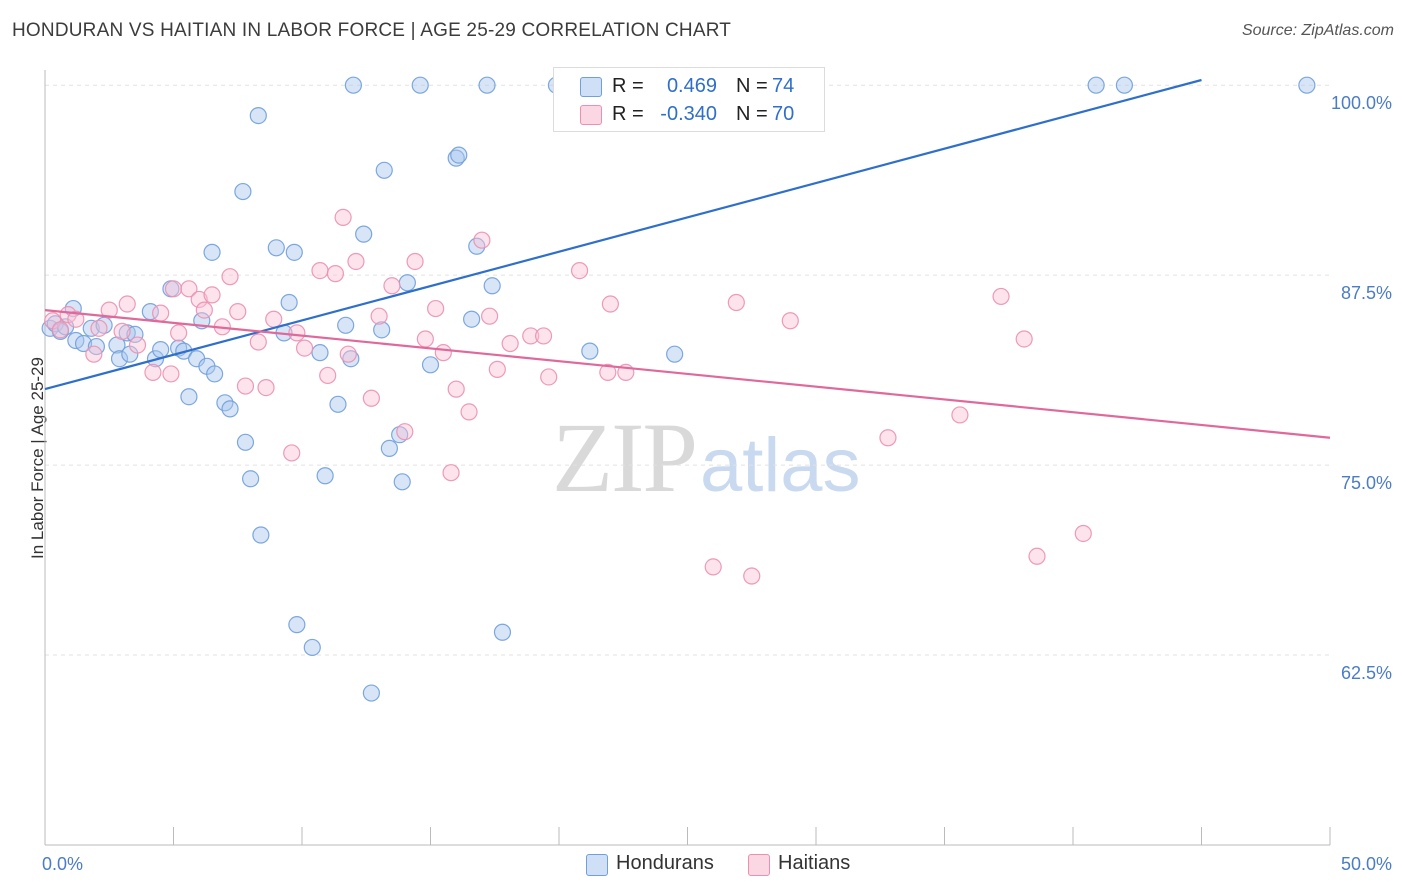  Describe the element at coordinates (691, 86) in the screenshot. I see `r-value: 0.469` at that location.